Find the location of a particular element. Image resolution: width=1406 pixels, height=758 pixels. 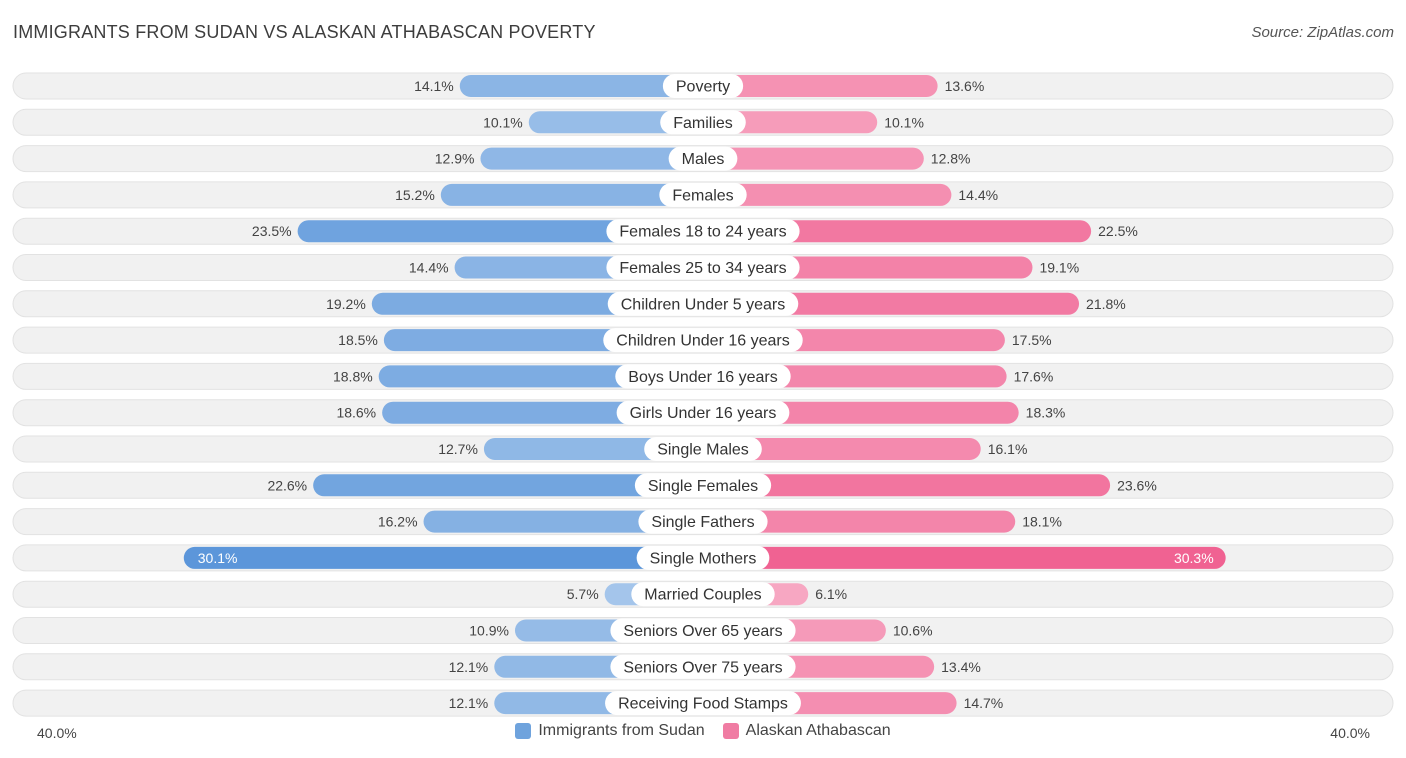

value-label-sudan-children-under-5-years: 19.2% is located at coordinates (346, 304).